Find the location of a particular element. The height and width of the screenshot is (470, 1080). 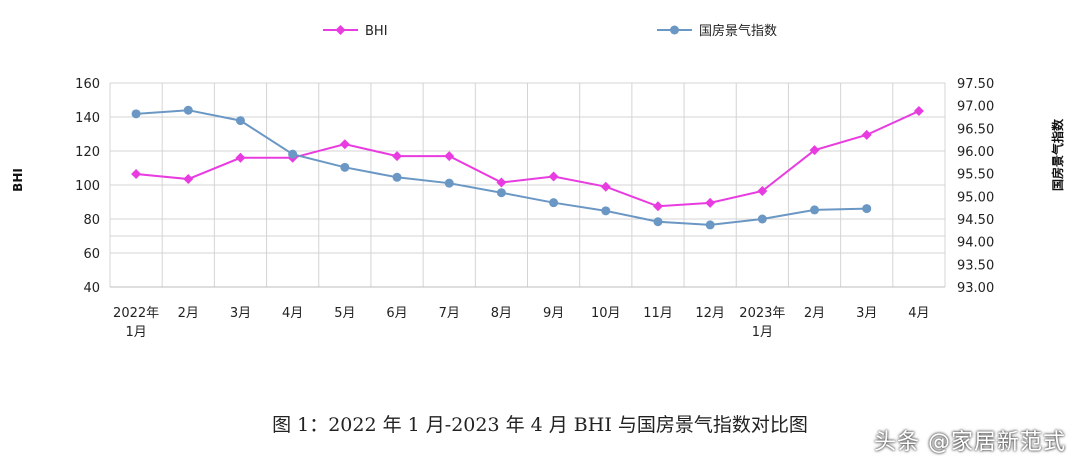

watermark: 头条 @家居新范式 is located at coordinates (970, 442).